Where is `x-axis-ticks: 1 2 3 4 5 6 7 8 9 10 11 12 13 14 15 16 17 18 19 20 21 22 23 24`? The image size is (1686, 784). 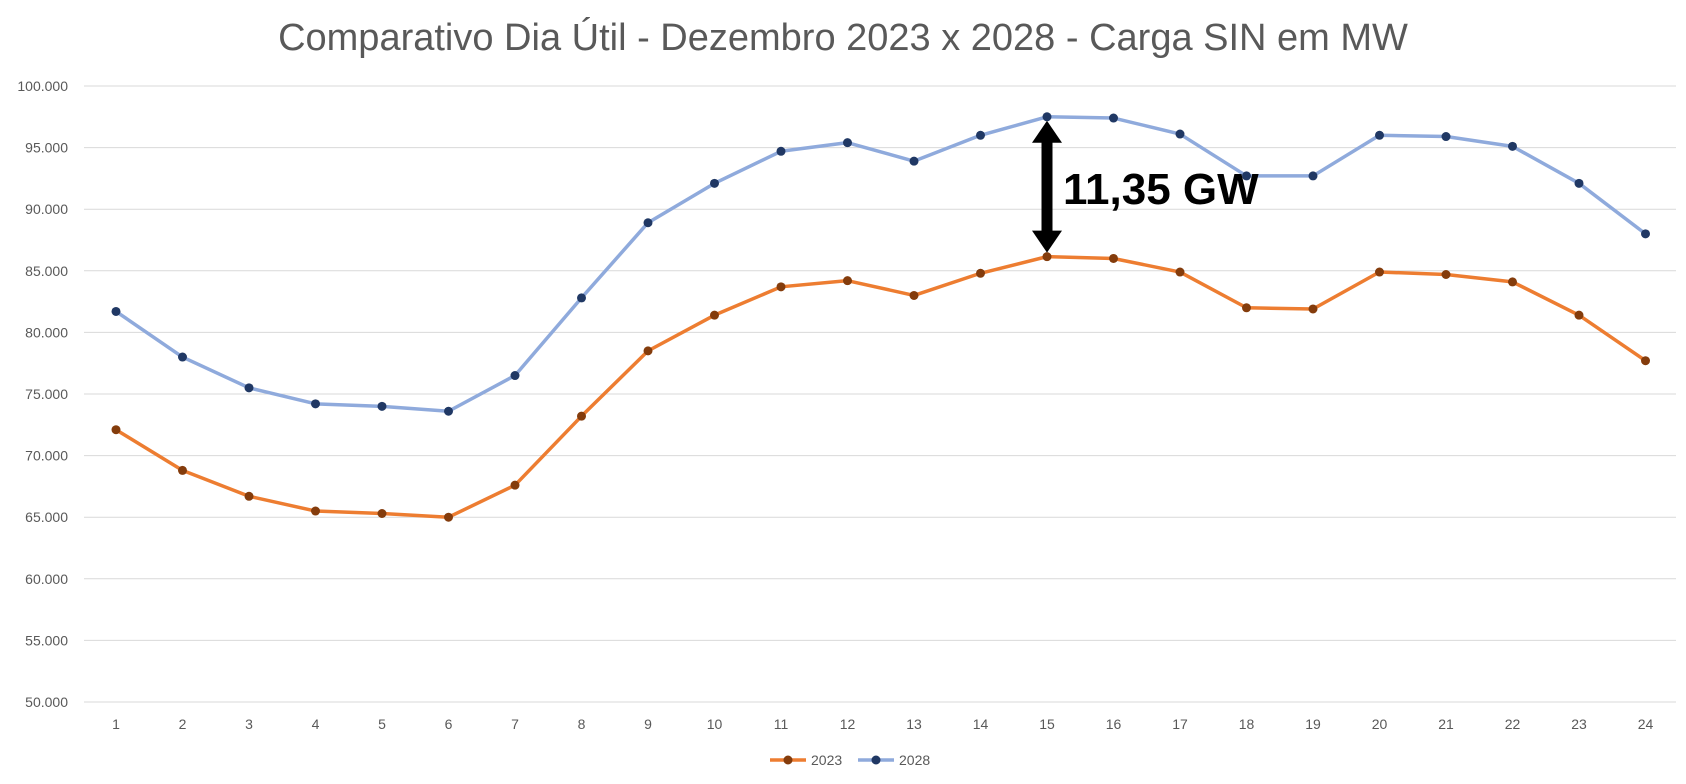 x-axis-ticks: 1 2 3 4 5 6 7 8 9 10 11 12 13 14 15 16 17 18 19 20 21 22 23 24 is located at coordinates (882, 724).